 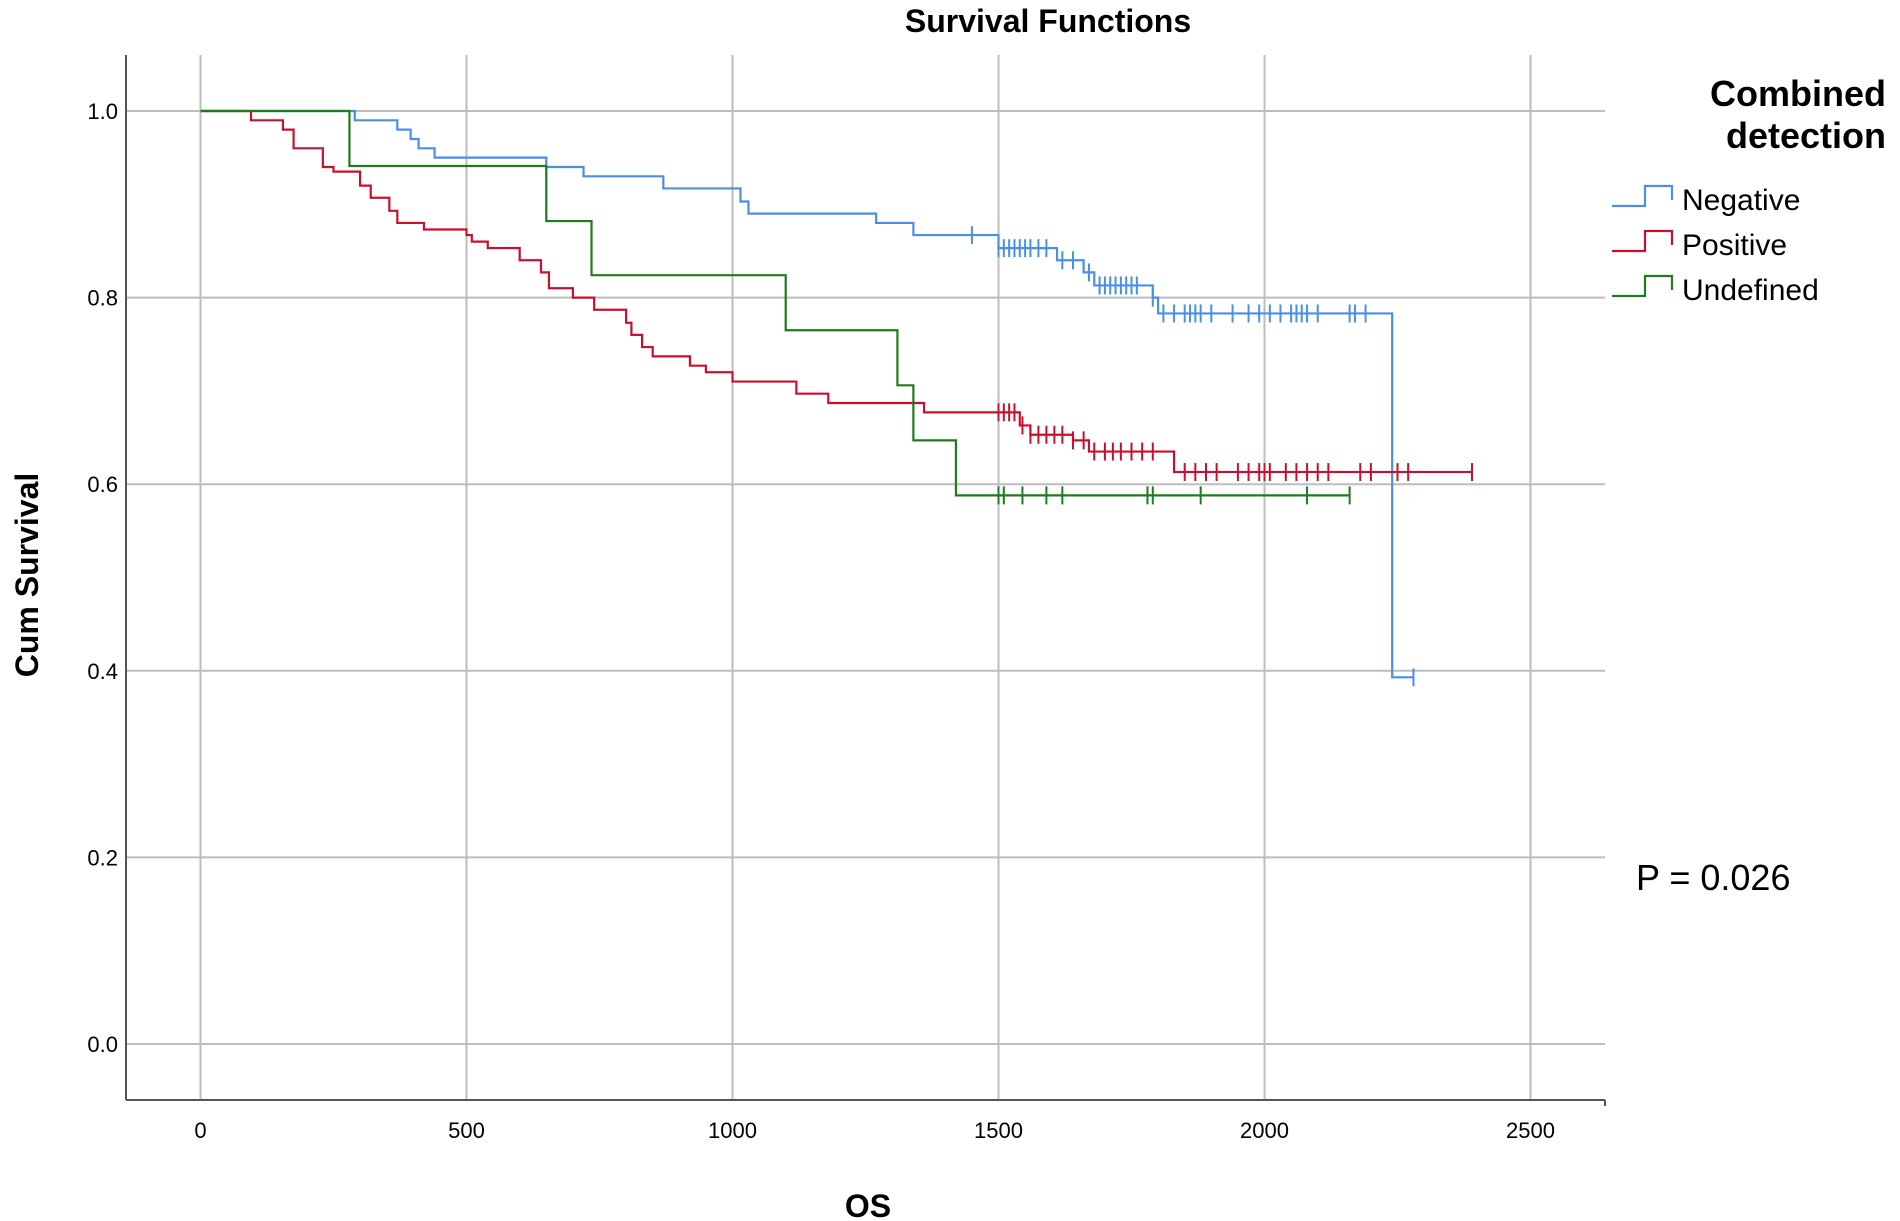 I want to click on x-axis-title: OS, so click(x=868, y=1204).